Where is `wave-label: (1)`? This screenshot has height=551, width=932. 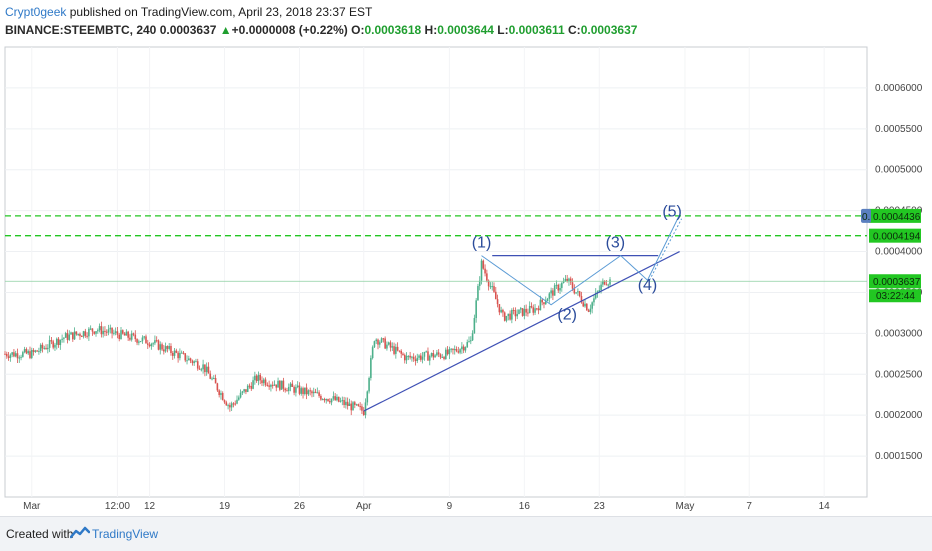 wave-label: (1) is located at coordinates (482, 242).